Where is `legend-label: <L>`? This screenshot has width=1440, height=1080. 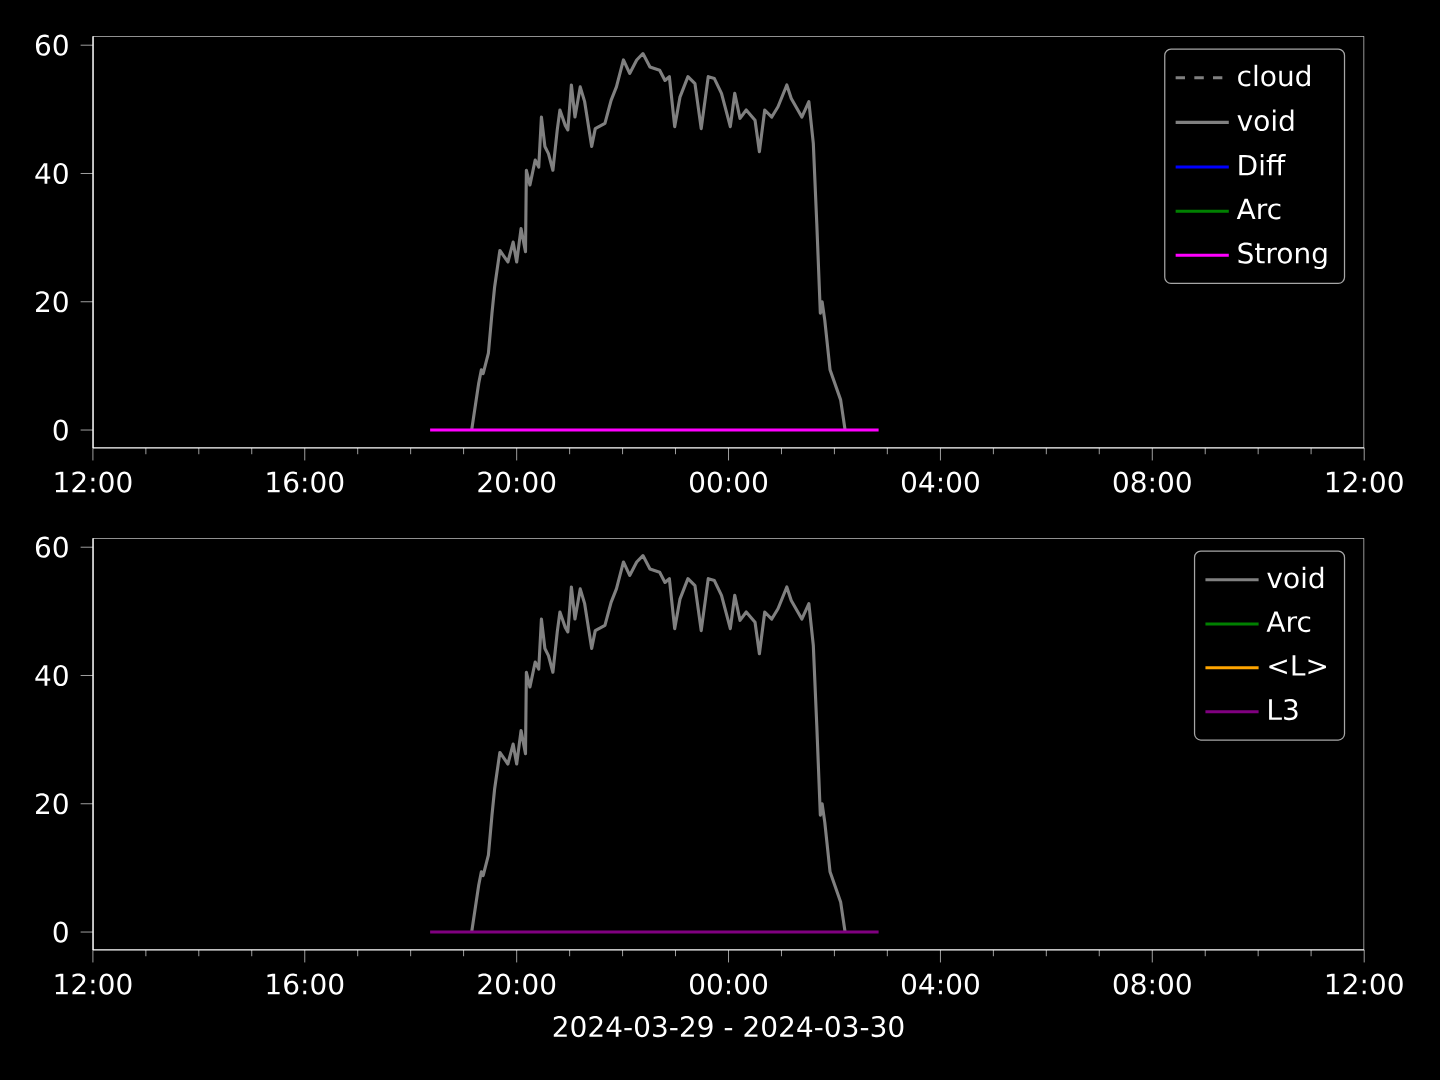 legend-label: <L> is located at coordinates (1297, 665).